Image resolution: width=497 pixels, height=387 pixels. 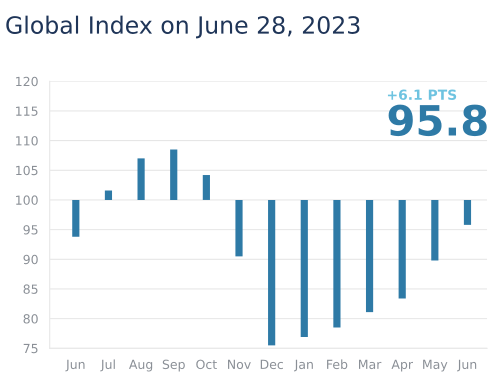 I want to click on chart-title: Global Index on June 28, 2023, so click(x=183, y=27).